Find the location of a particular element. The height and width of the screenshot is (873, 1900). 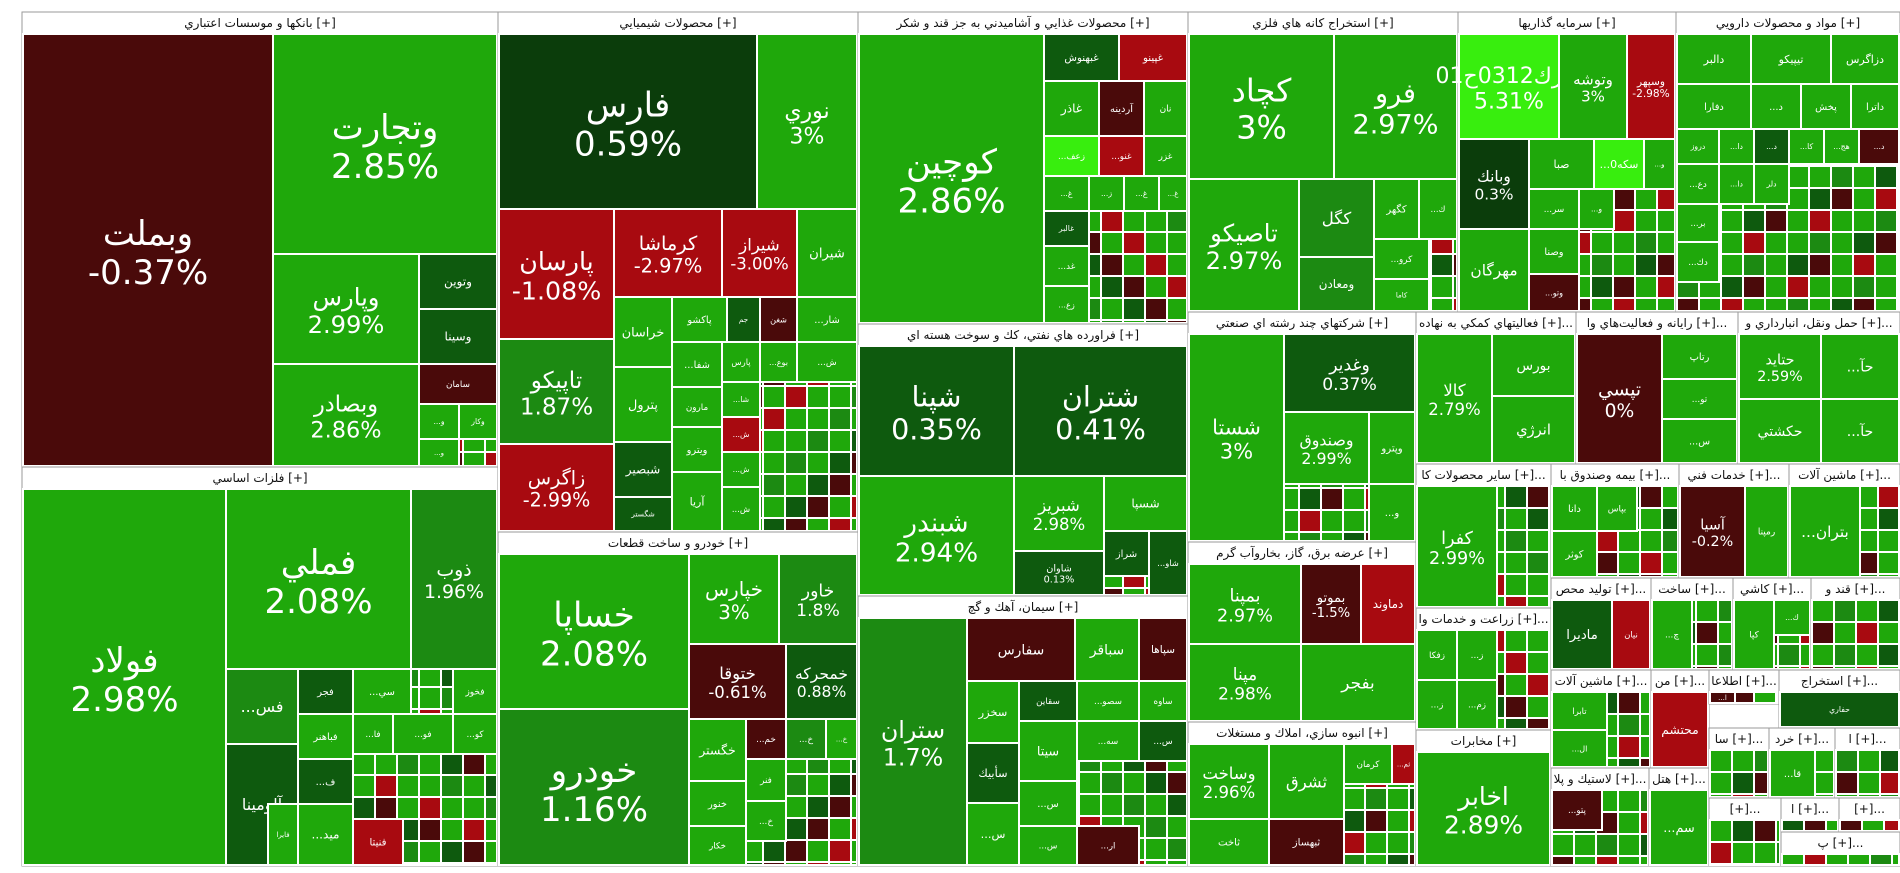

stock-tile: تابرا is located at coordinates (1579, 711).